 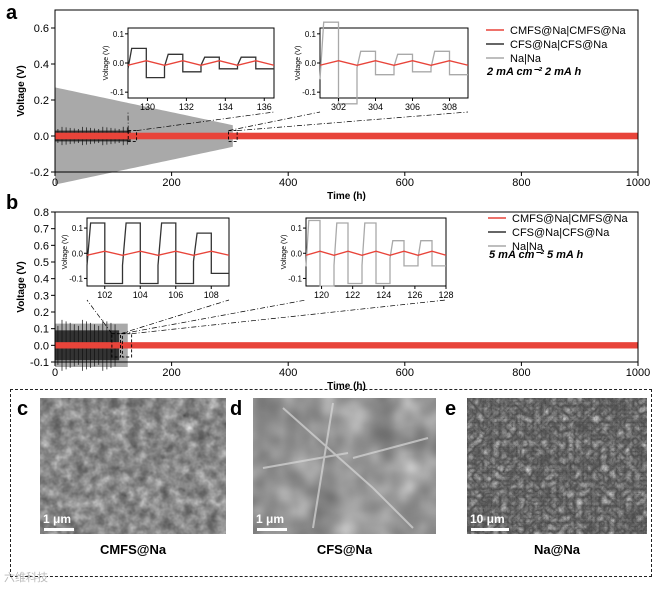 I want to click on sem-image-cmfs: 1 μm, so click(x=133, y=466).